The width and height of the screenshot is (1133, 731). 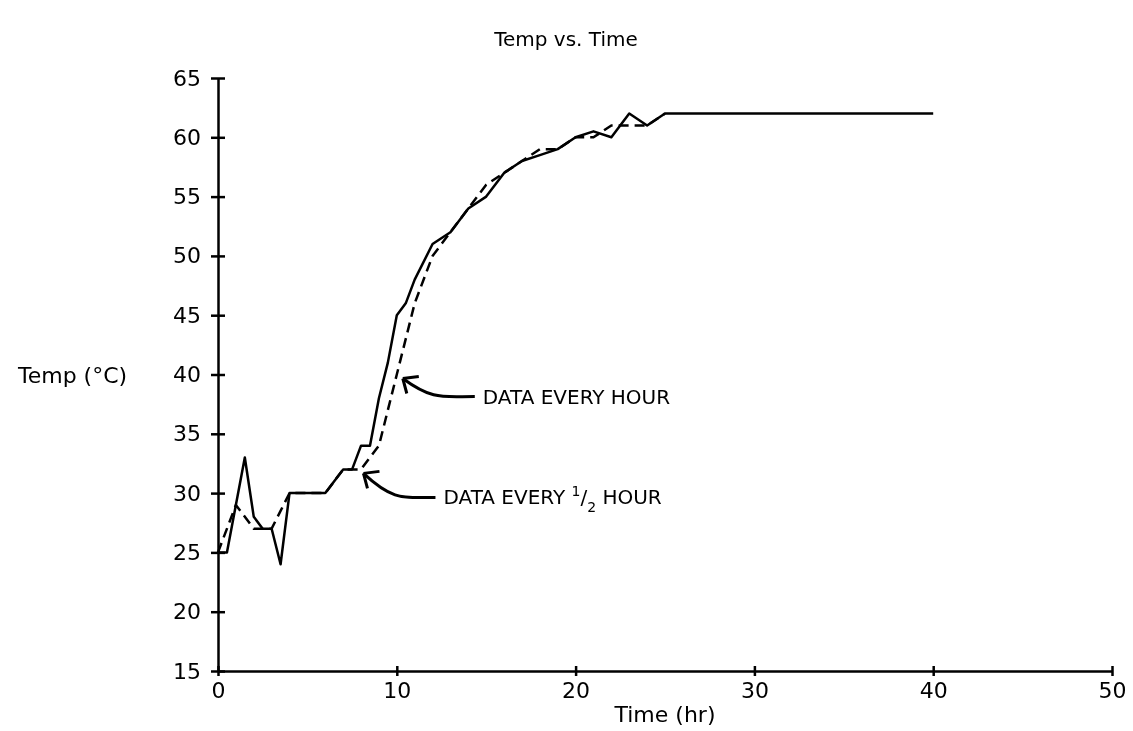 I want to click on x-axis-title: Time (hr), so click(x=664, y=714).